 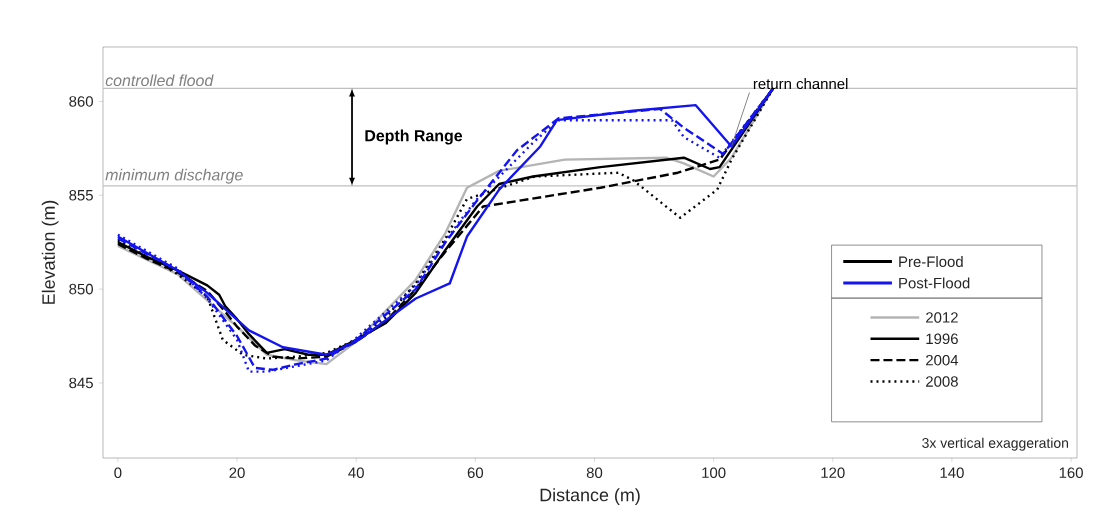 I want to click on legend-label: 2004, so click(x=942, y=360).